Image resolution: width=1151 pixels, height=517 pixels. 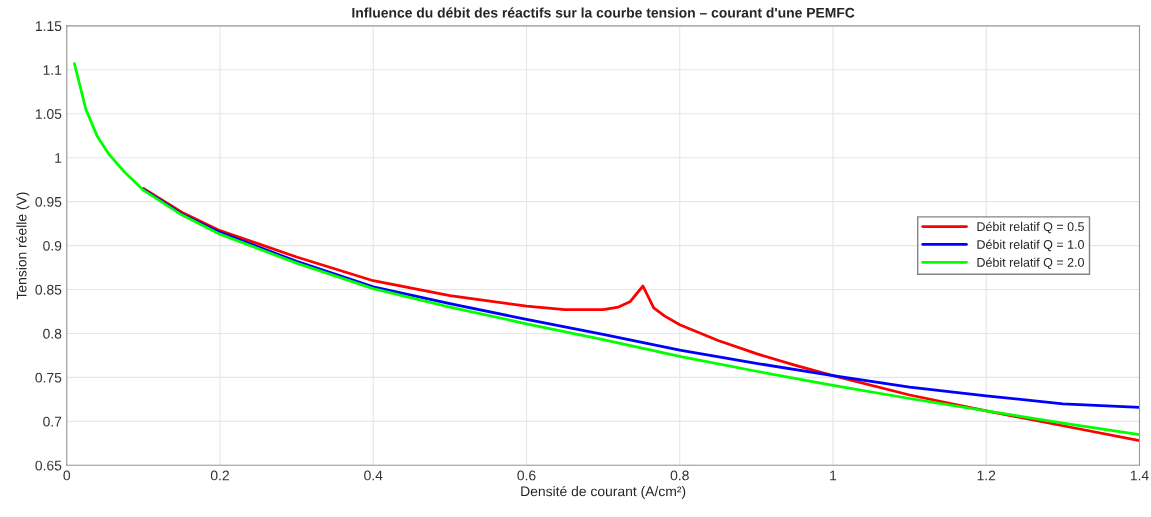 What do you see at coordinates (679, 475) in the screenshot?
I see `x-tick-label: 0.8` at bounding box center [679, 475].